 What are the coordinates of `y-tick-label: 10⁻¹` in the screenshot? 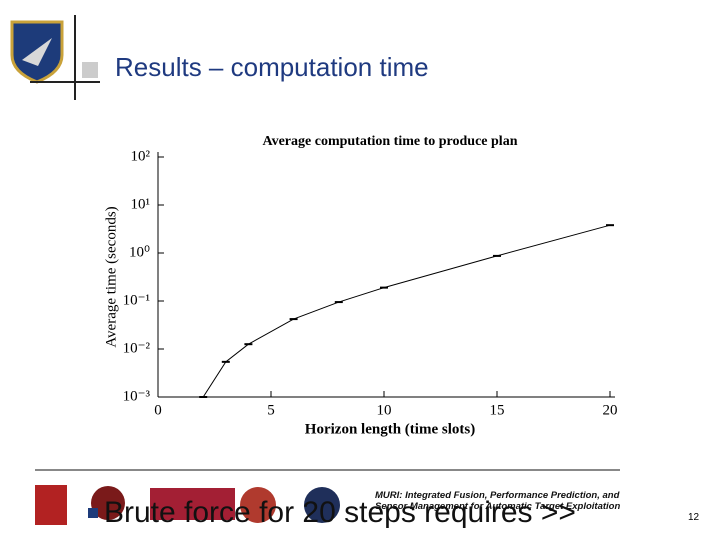 It's located at (136, 300).